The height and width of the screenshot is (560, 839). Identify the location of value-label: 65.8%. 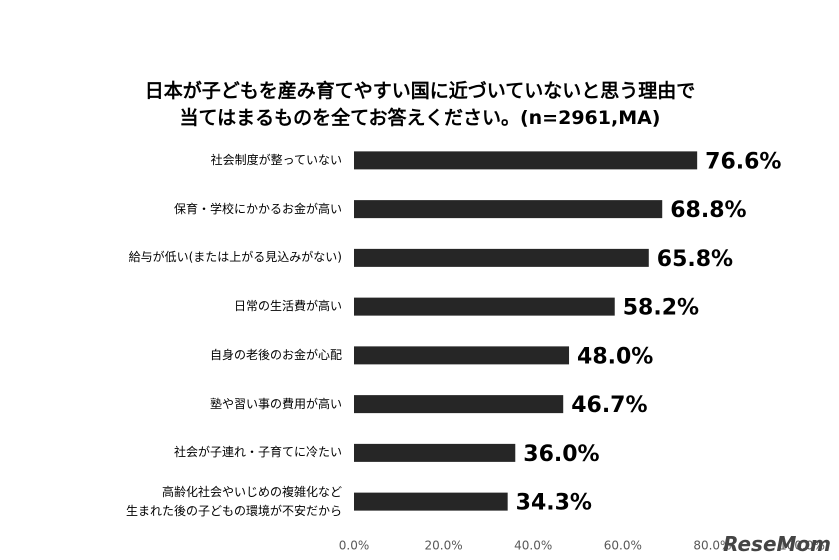
(695, 259).